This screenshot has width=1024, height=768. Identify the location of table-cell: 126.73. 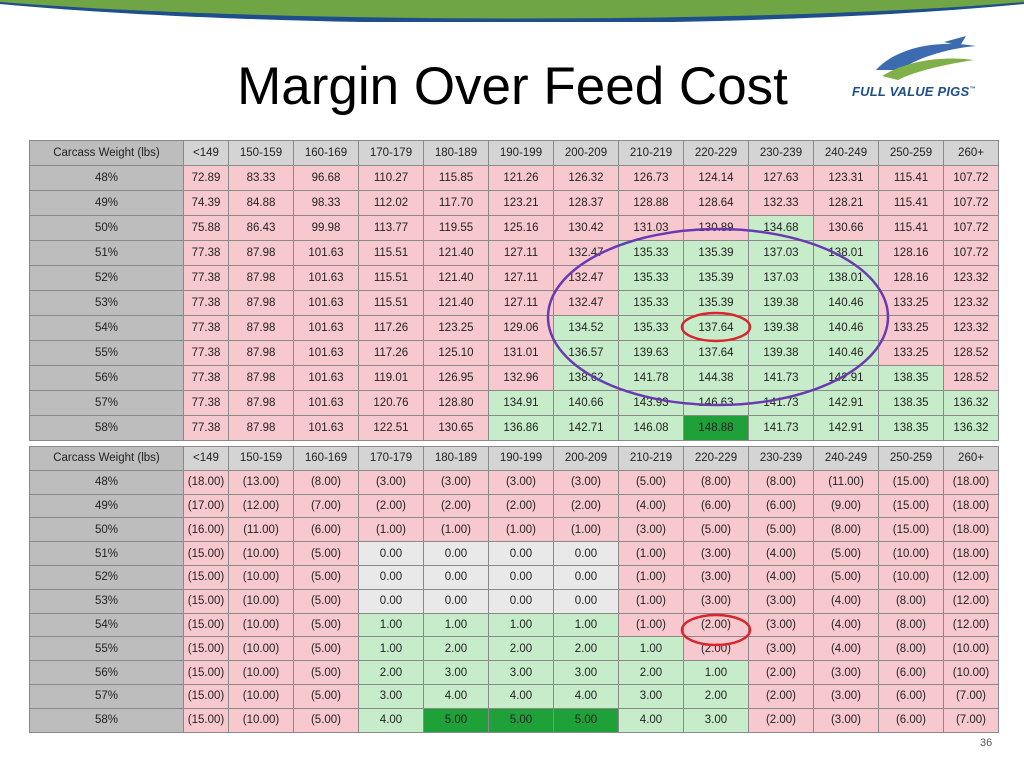
(651, 178).